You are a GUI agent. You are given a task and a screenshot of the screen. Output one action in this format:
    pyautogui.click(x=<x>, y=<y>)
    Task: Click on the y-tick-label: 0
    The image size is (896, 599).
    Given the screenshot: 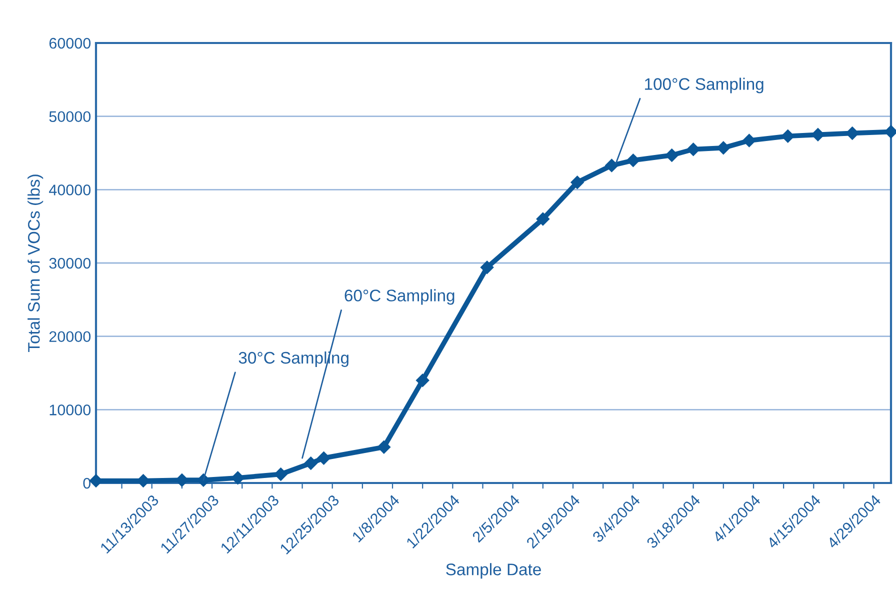 What is the action you would take?
    pyautogui.click(x=87, y=483)
    